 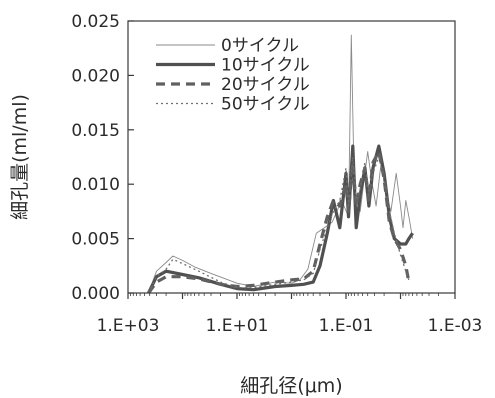 What do you see at coordinates (95, 76) in the screenshot?
I see `y-tick-label: 0.020` at bounding box center [95, 76].